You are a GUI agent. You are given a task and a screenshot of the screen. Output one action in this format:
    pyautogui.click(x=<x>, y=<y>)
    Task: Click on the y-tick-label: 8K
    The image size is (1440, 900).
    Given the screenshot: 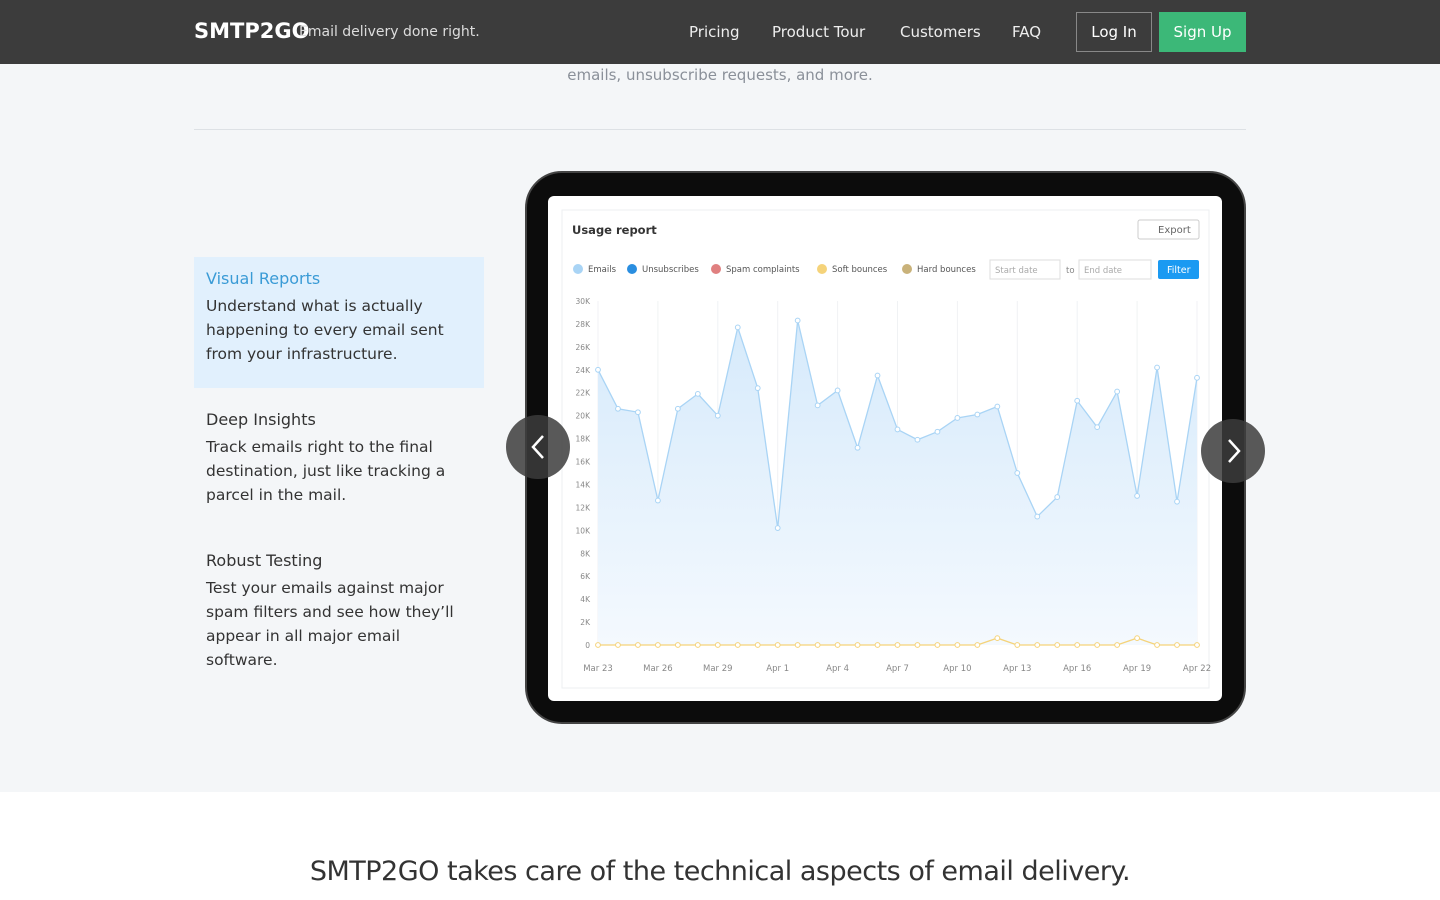 What is the action you would take?
    pyautogui.click(x=585, y=553)
    